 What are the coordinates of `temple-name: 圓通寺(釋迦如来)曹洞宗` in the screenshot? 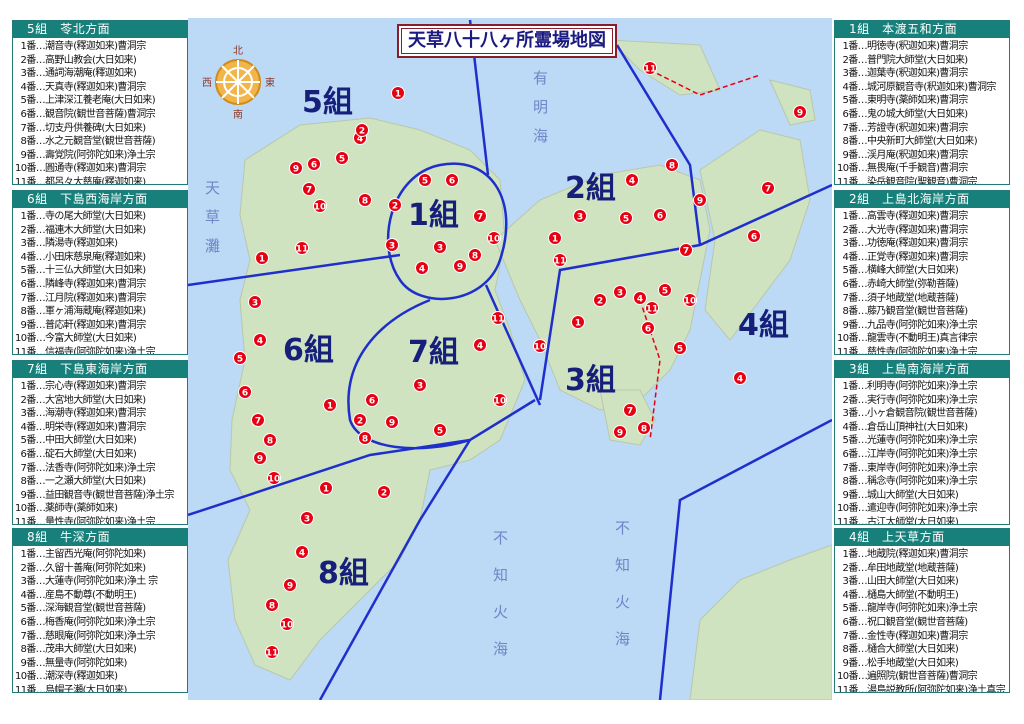 It's located at (95, 169).